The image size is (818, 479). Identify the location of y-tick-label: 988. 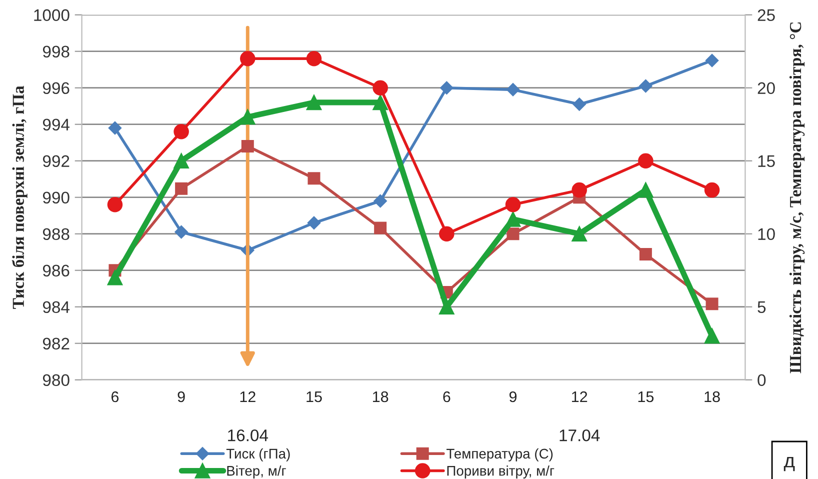
(56, 234).